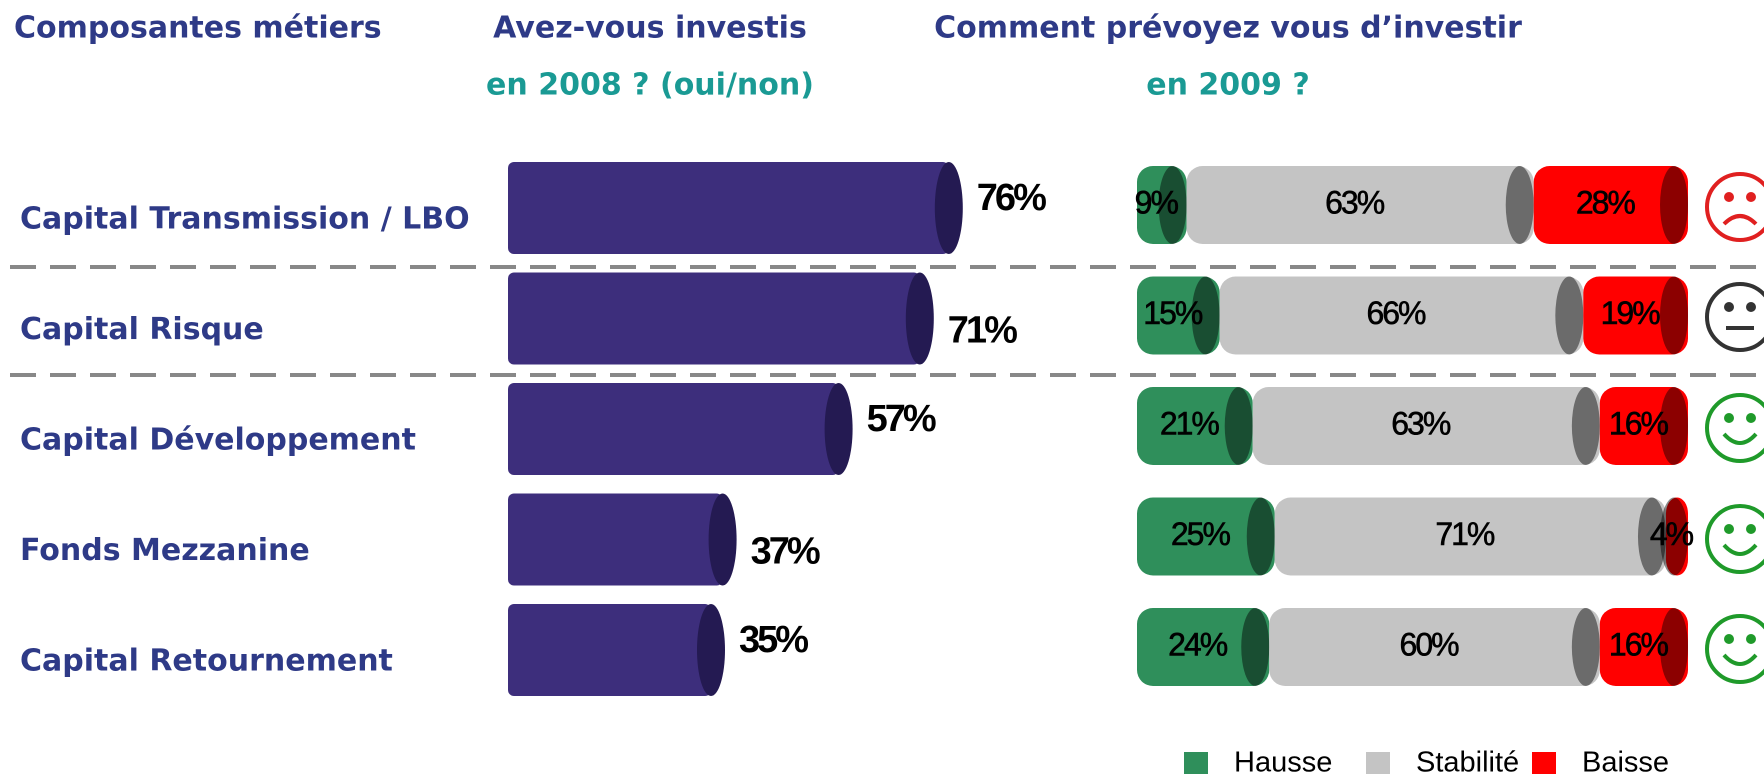 This screenshot has height=777, width=1764. What do you see at coordinates (1198, 644) in the screenshot?
I see `value-label: 24%` at bounding box center [1198, 644].